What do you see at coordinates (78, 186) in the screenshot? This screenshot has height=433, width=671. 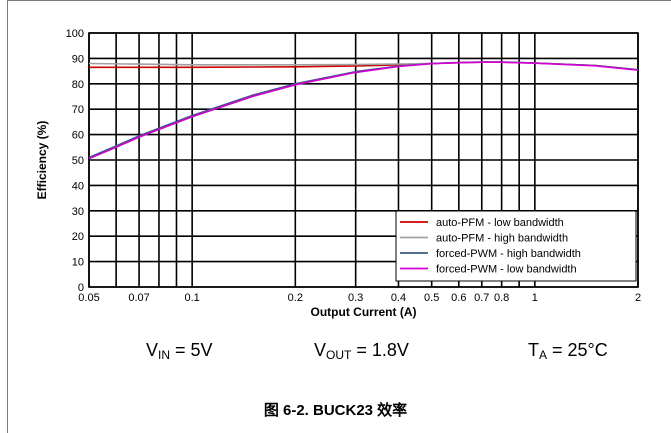 I see `y-tick-label: 40` at bounding box center [78, 186].